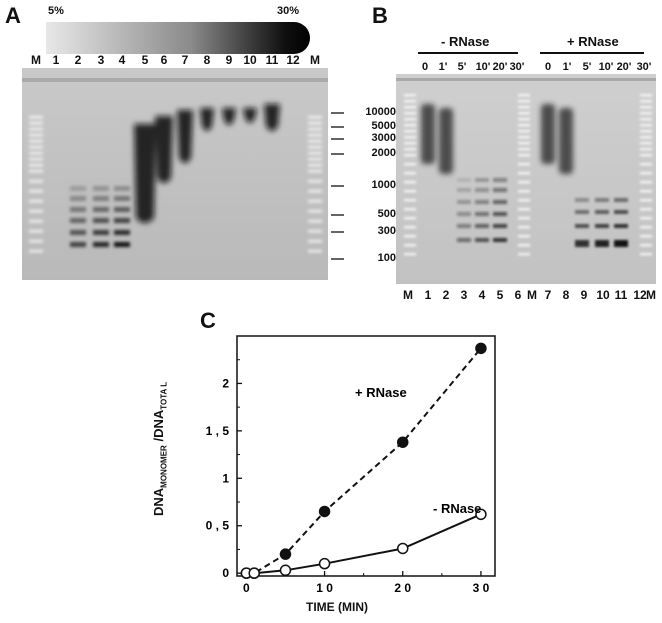  Describe the element at coordinates (386, 214) in the screenshot. I see `size-marker-label: 500` at that location.